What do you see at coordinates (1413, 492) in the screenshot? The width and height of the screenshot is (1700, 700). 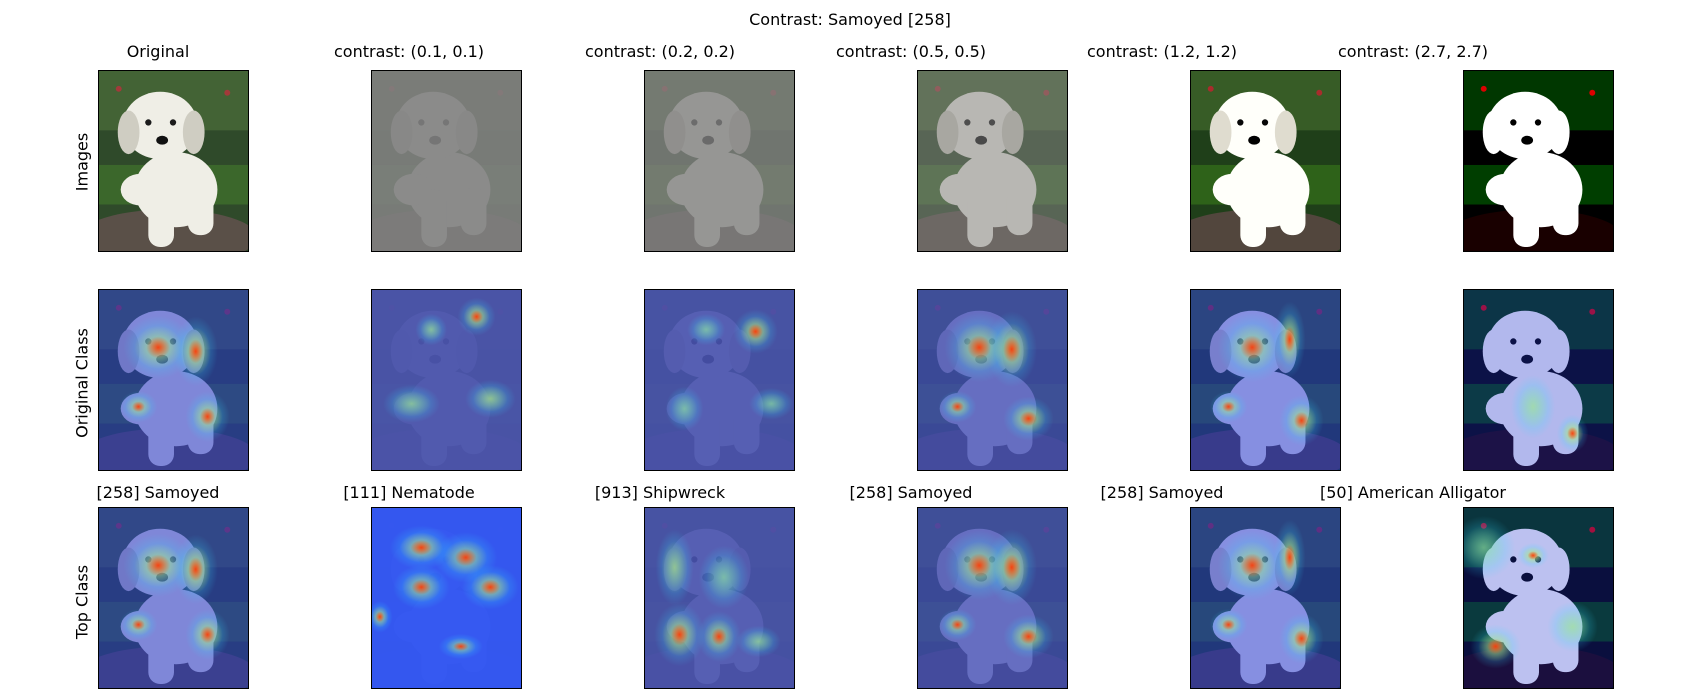 I see `top-class-title-6: [50] American Alligator` at bounding box center [1413, 492].